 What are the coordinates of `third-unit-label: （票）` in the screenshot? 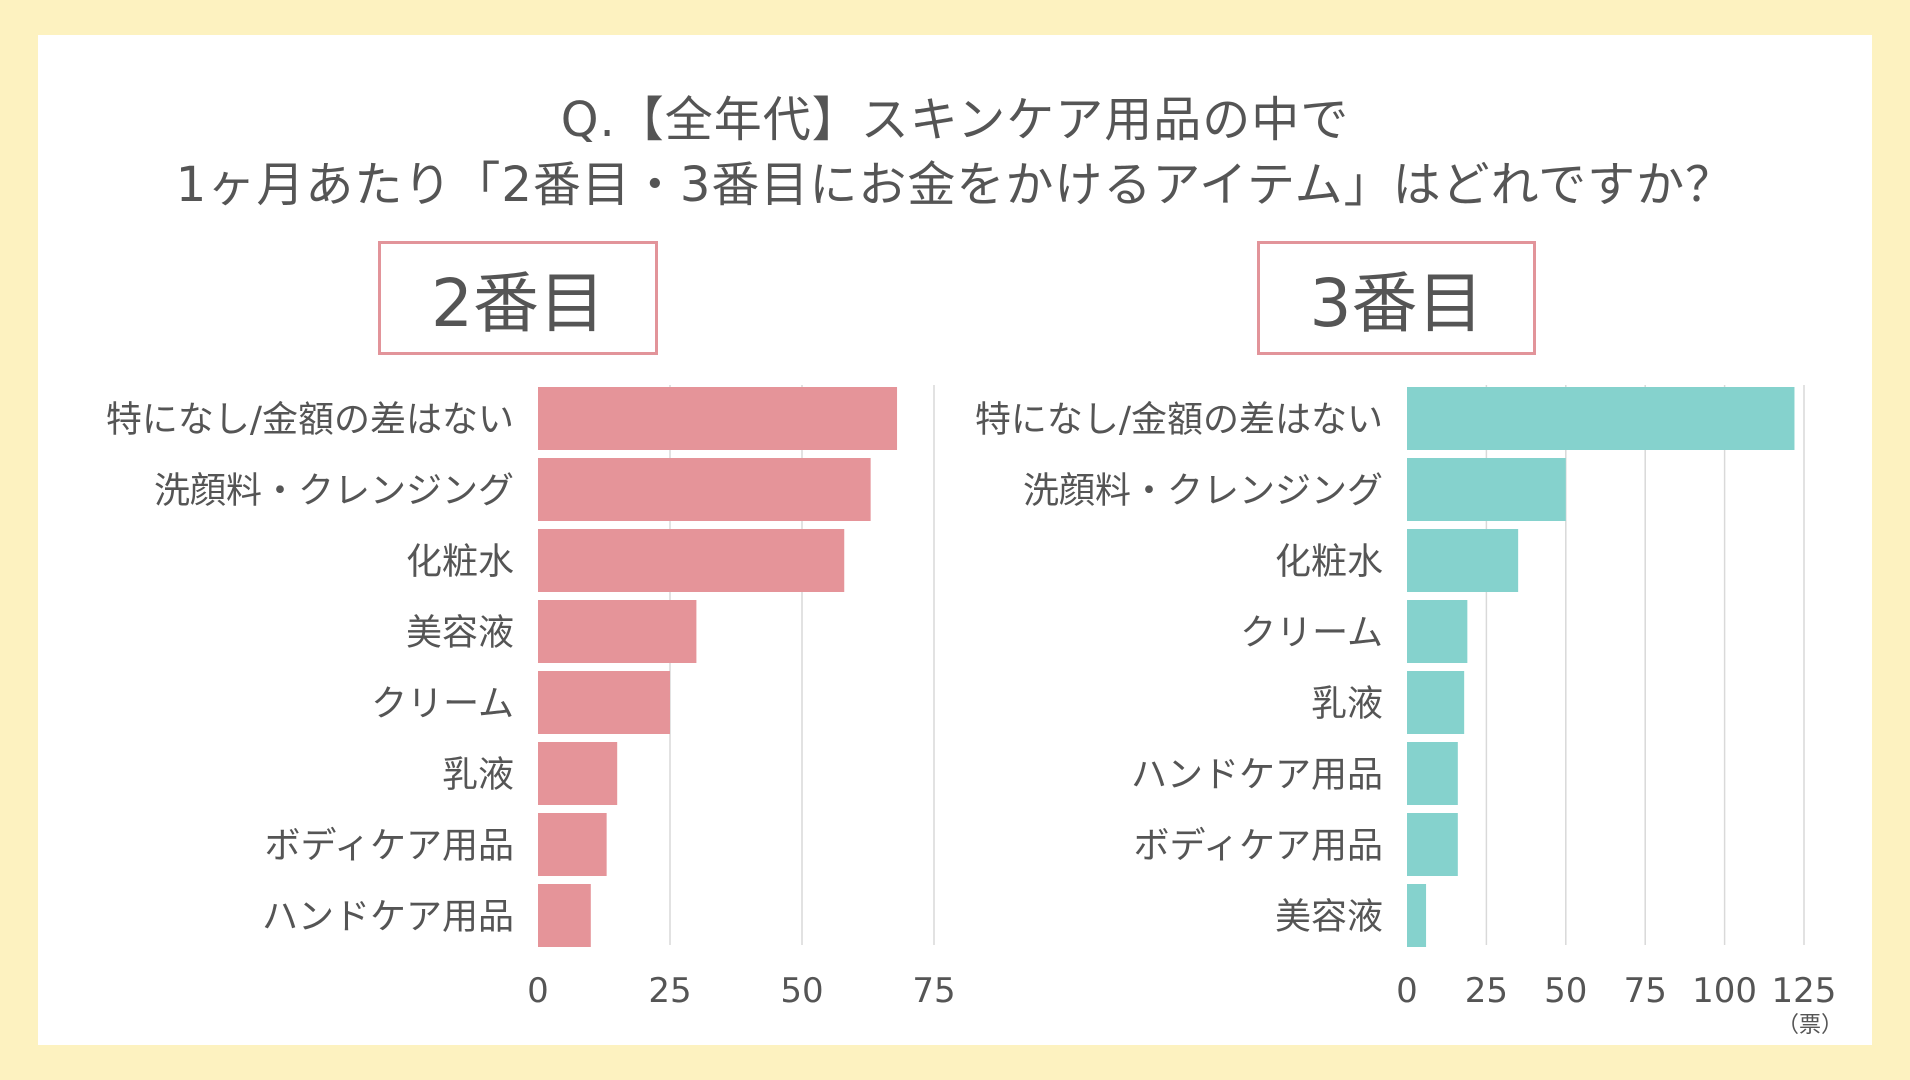 It's located at (1810, 1025).